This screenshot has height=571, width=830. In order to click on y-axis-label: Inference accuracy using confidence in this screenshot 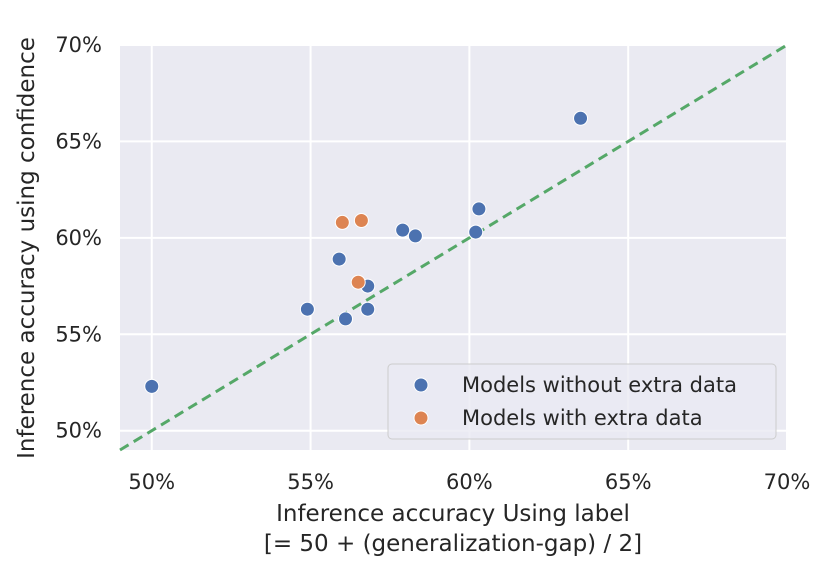, I will do `click(27, 248)`.